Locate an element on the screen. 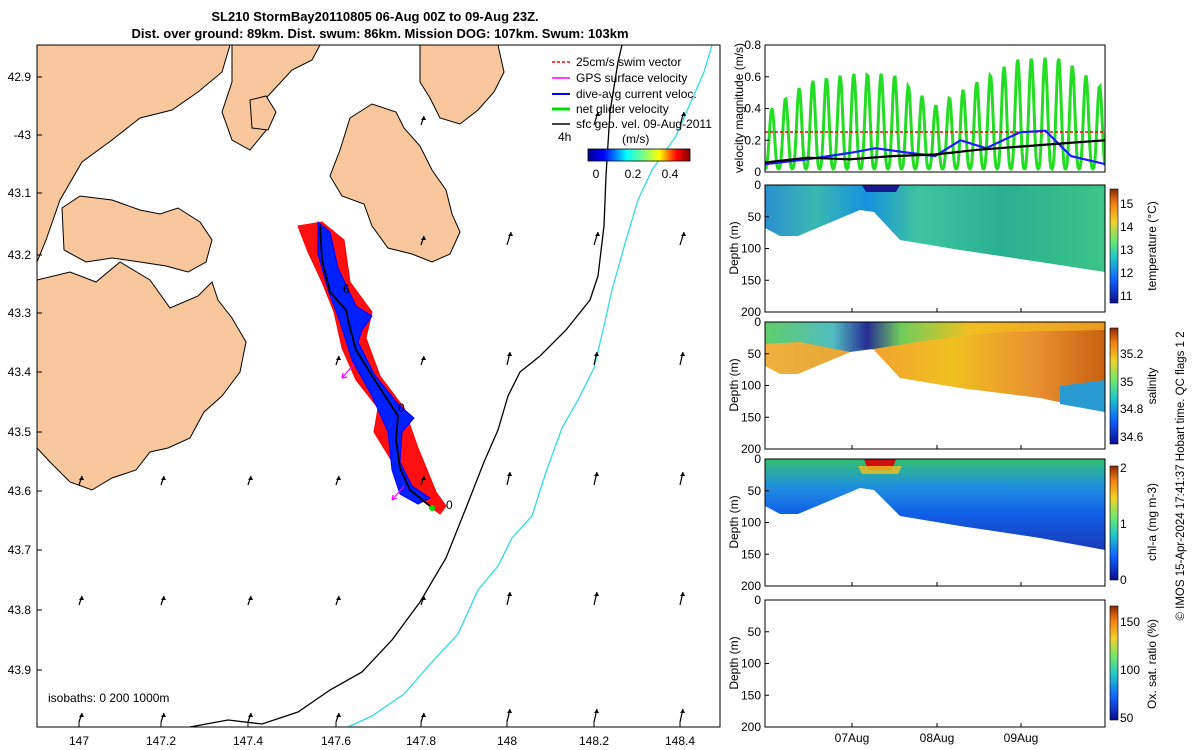  chla-cbar-tick-2: 2 is located at coordinates (1123, 468).